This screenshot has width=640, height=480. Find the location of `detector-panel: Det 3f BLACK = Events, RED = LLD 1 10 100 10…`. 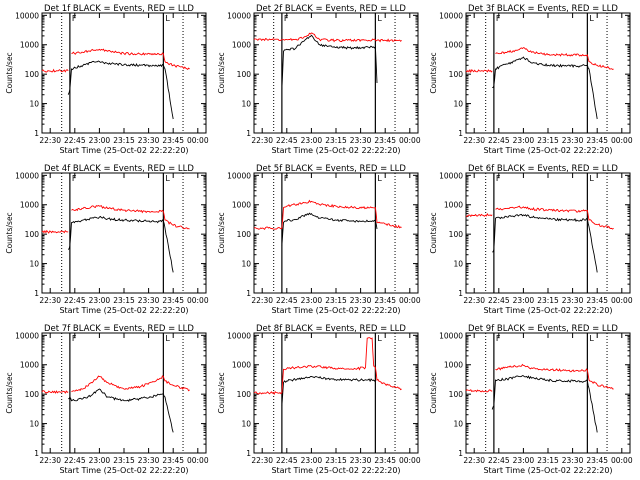

detector-panel: Det 3f BLACK = Events, RED = LLD 1 10 100 10… is located at coordinates (531, 79).